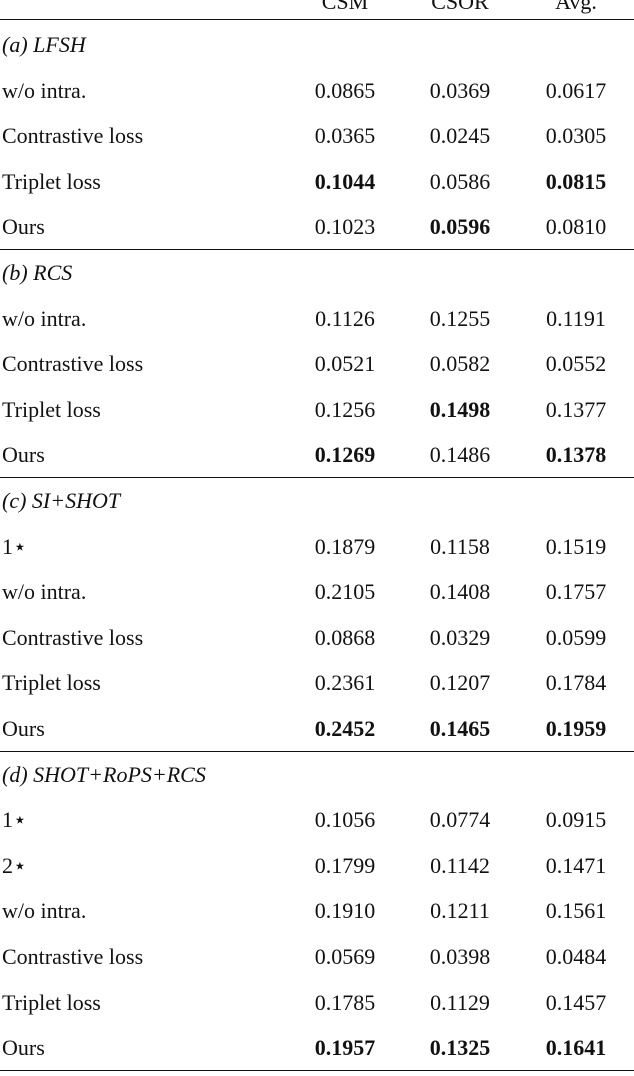 The width and height of the screenshot is (634, 1076). Describe the element at coordinates (576, 90) in the screenshot. I see `cell-value: 0.0617` at that location.